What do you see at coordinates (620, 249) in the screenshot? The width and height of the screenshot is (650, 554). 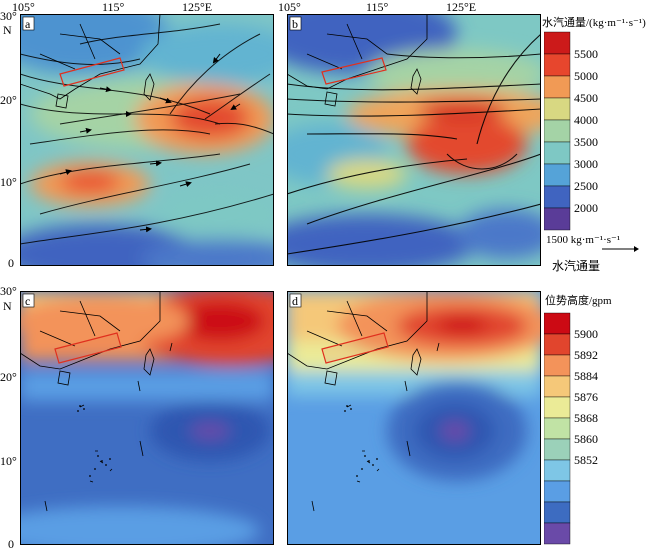 I see `vapor-vector-arrow` at bounding box center [620, 249].